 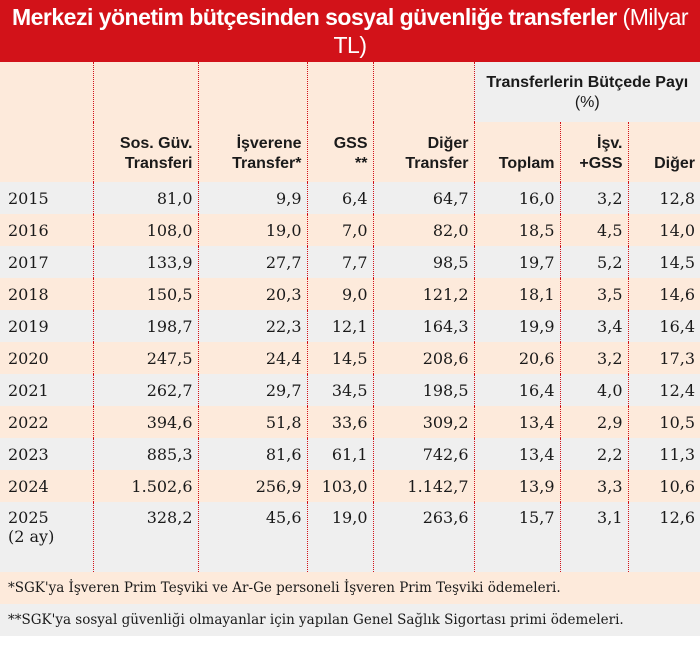 What do you see at coordinates (663, 390) in the screenshot?
I see `value-cell: 12,4` at bounding box center [663, 390].